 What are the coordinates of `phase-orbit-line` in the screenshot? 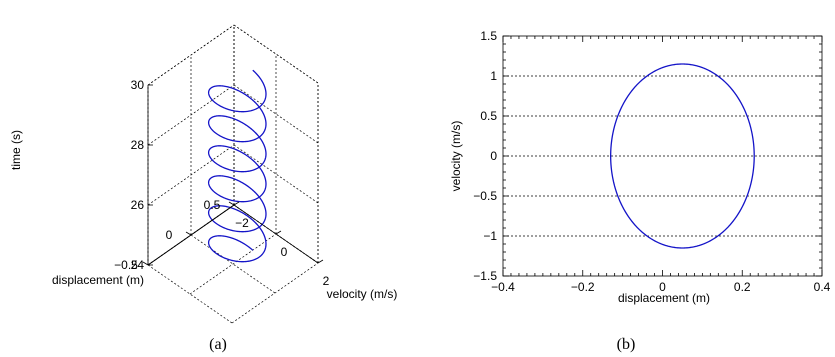 It's located at (682, 156).